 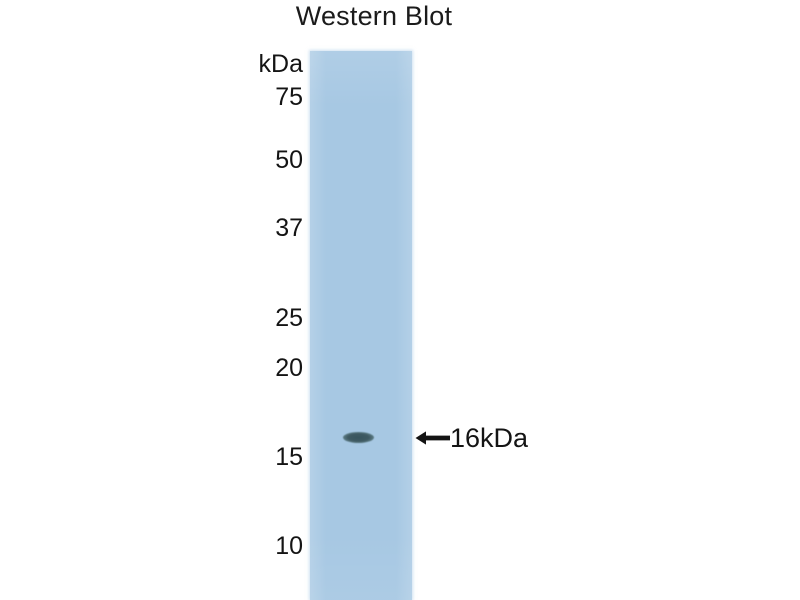 What do you see at coordinates (289, 546) in the screenshot?
I see `ladder-mark-10: 10` at bounding box center [289, 546].